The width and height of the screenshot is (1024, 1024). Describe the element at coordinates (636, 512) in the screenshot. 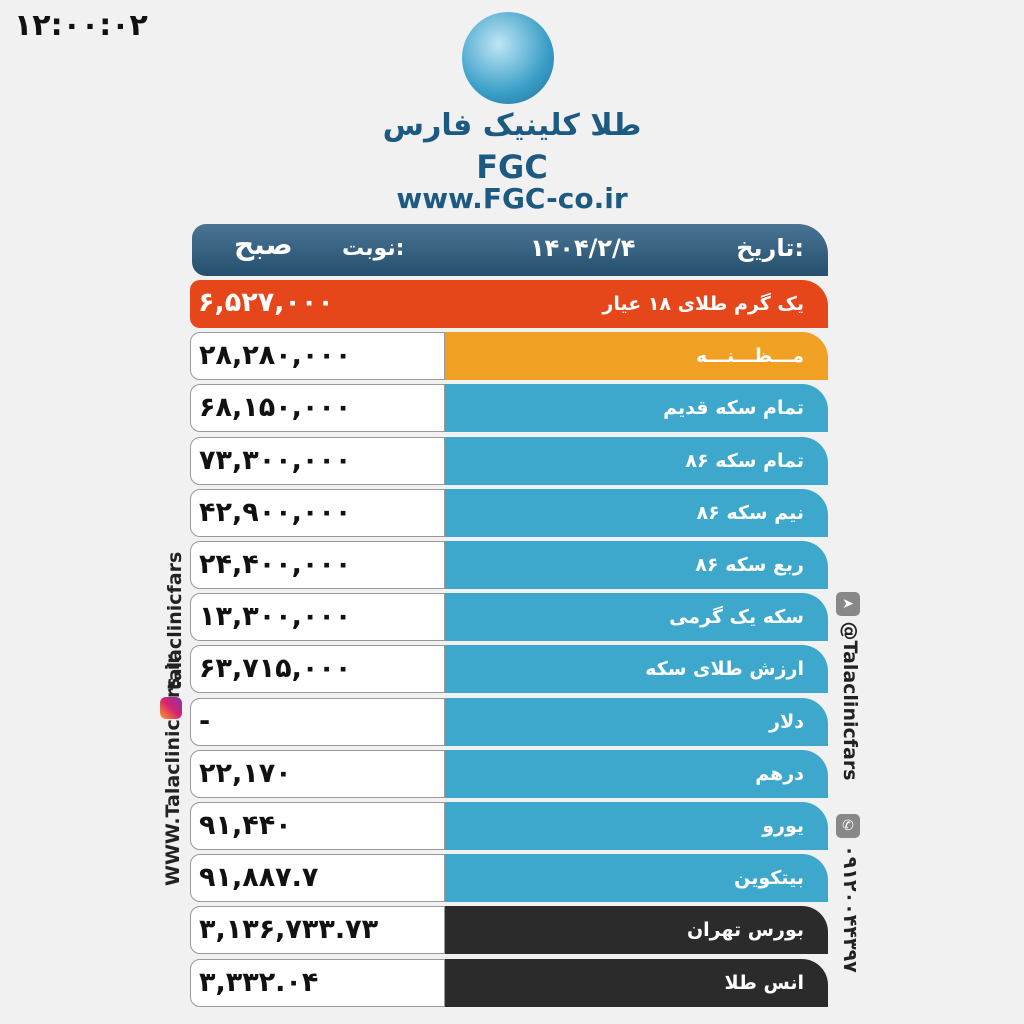

I see `price-label: نیم سکه ۸۶` at that location.